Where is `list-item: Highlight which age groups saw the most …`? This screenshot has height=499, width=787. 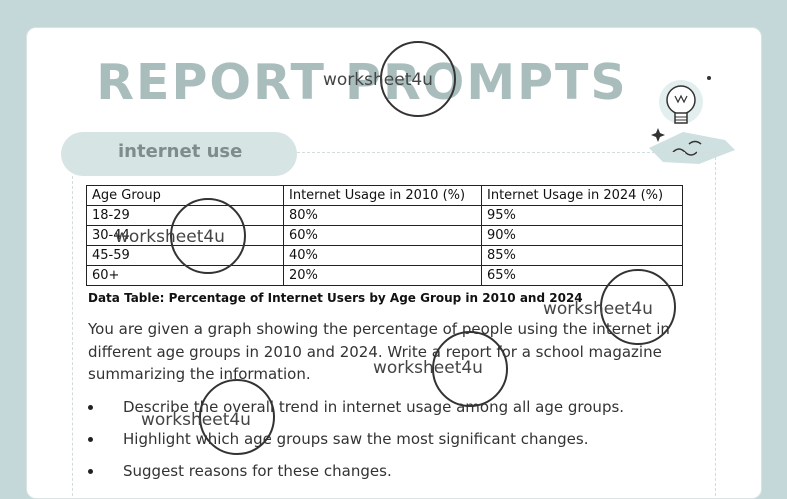 list-item: Highlight which age groups saw the most … is located at coordinates (398, 443).